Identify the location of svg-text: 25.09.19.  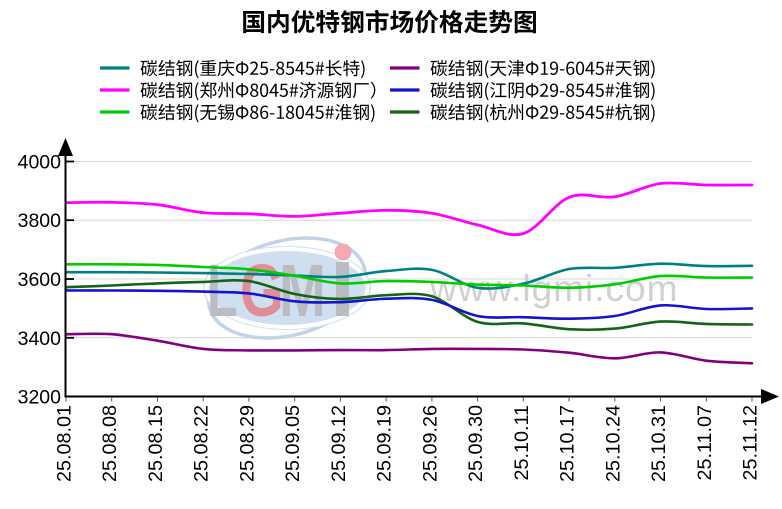
(385, 443).